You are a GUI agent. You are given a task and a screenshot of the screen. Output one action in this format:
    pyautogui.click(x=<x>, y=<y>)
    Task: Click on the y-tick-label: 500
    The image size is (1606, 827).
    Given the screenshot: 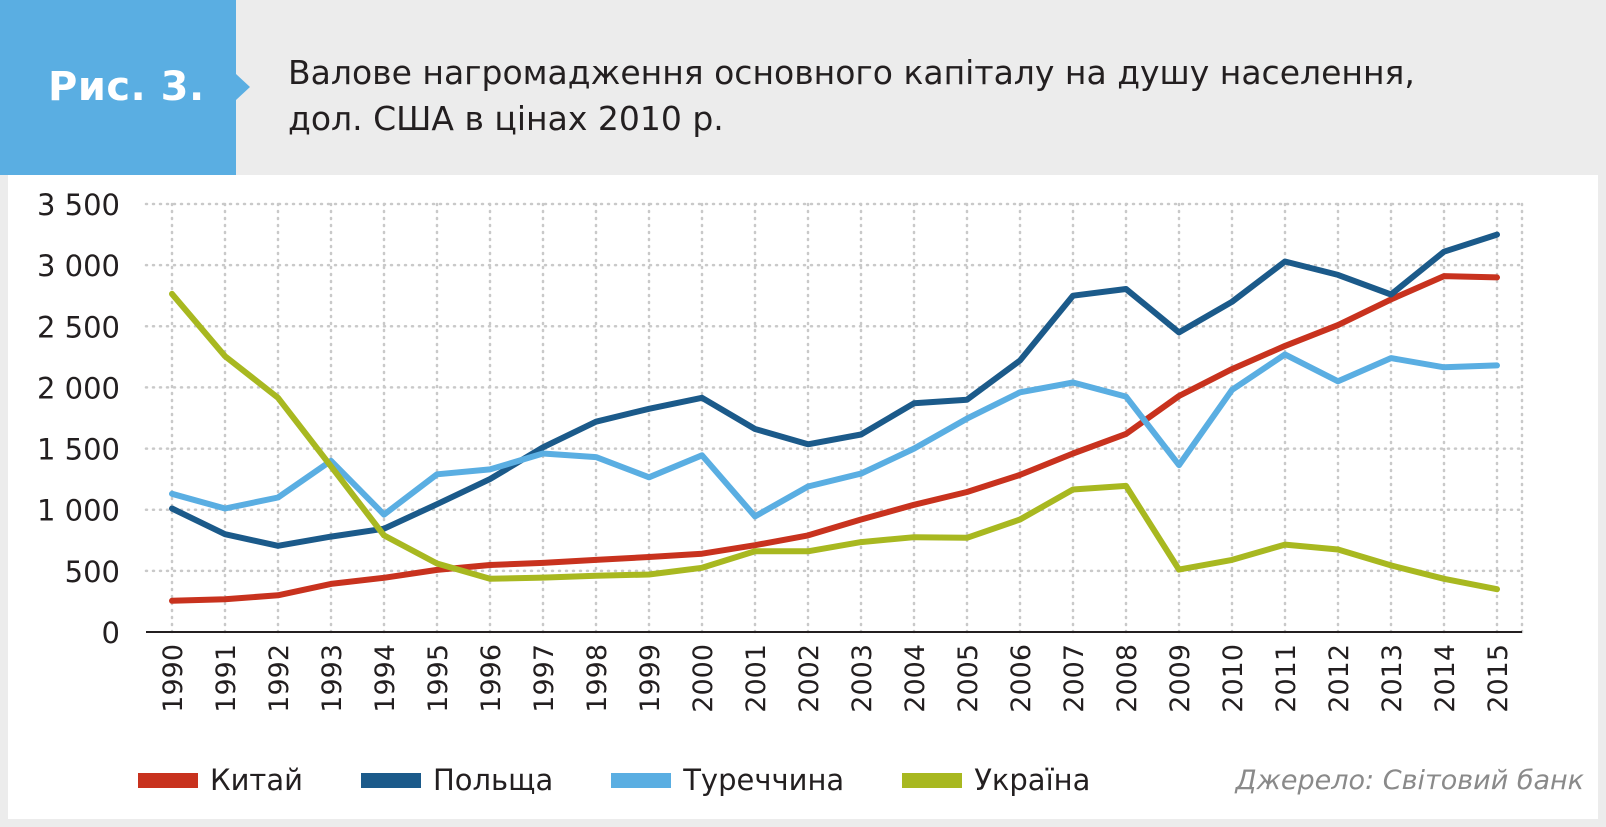 What is the action you would take?
    pyautogui.click(x=92, y=572)
    